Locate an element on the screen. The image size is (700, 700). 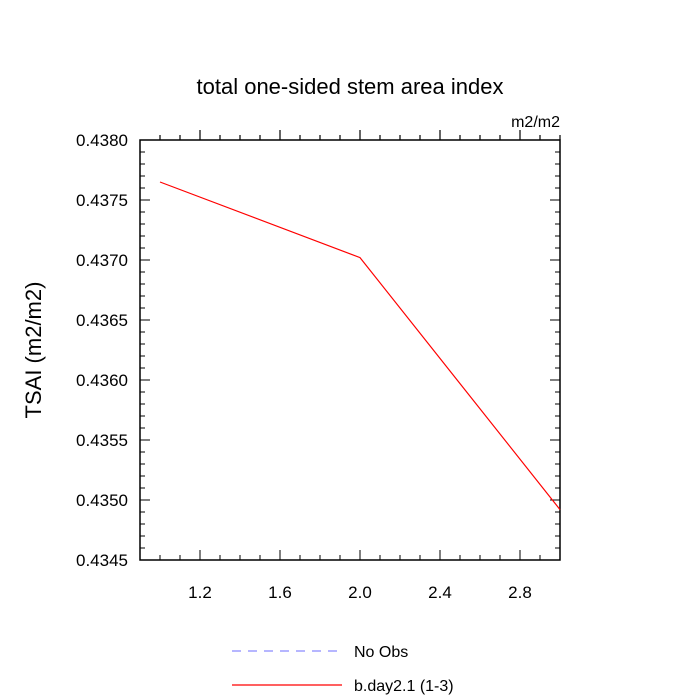
y-tick-label: 0.4355 is located at coordinates (102, 440).